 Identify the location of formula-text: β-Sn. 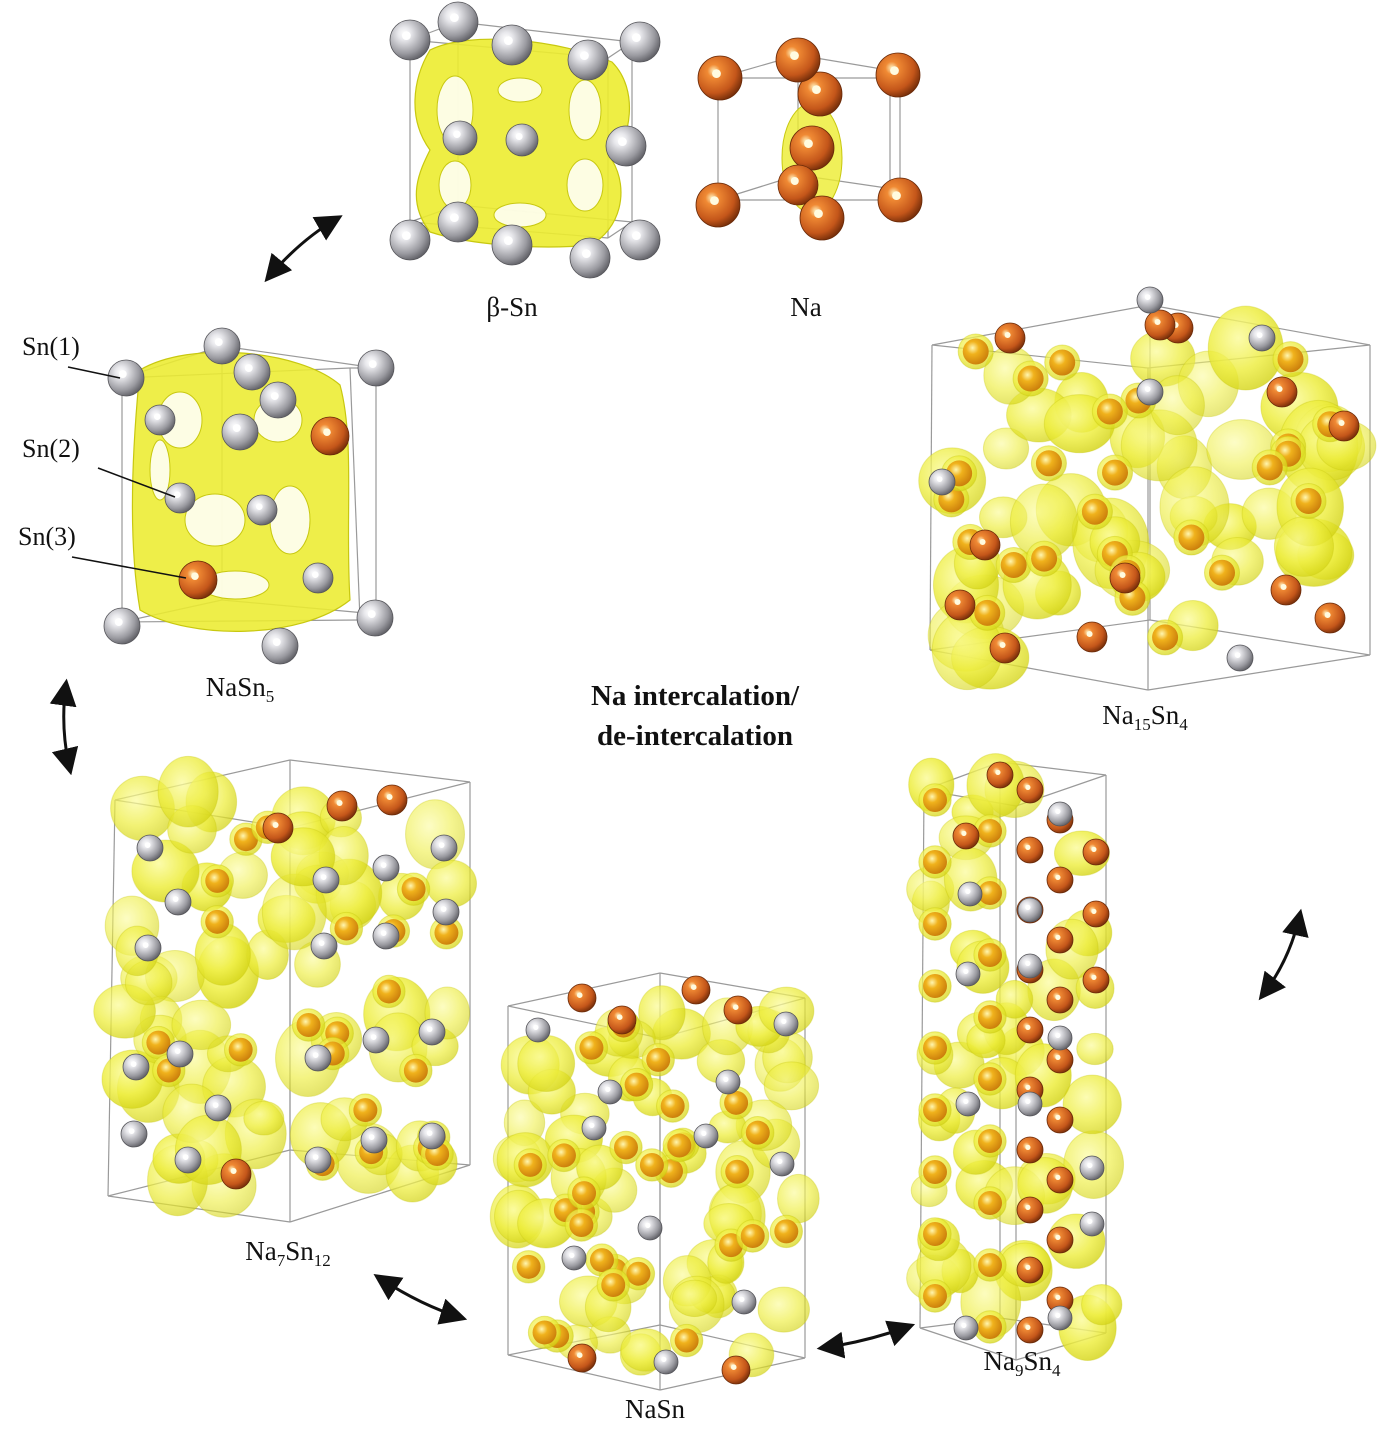
(512, 307).